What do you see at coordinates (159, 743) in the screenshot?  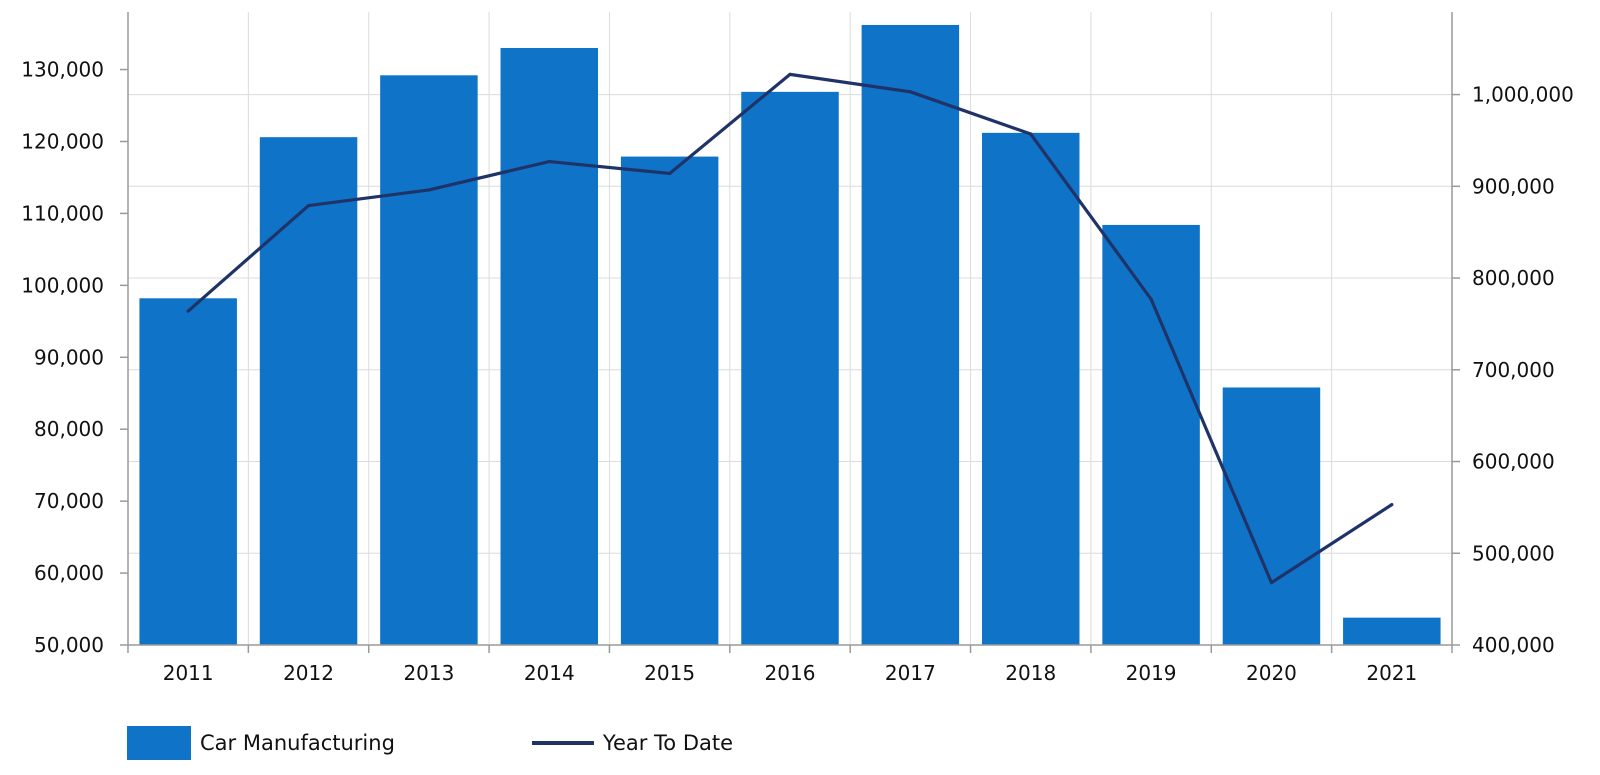 I see `legend-swatch-bar` at bounding box center [159, 743].